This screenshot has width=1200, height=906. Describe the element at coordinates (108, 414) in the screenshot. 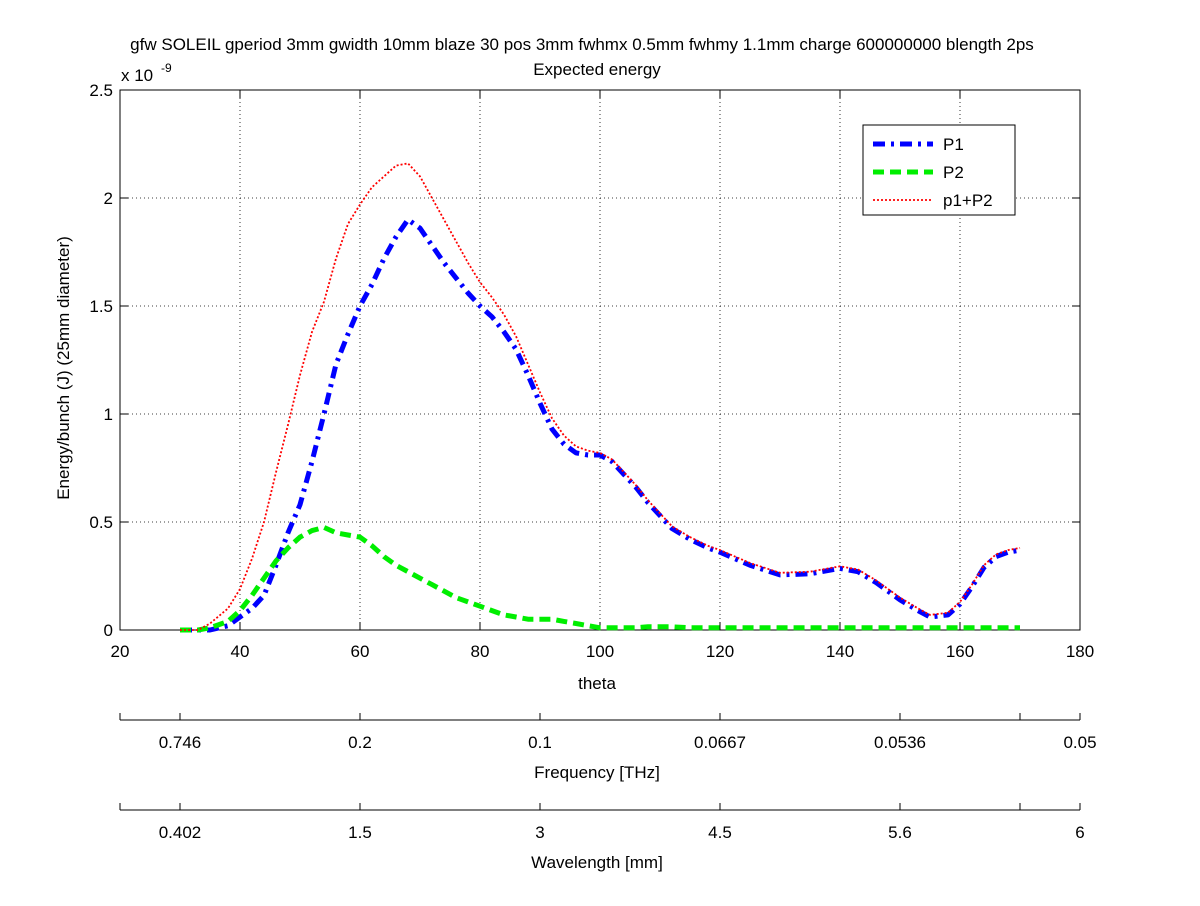

I see `y-tick-label: 1` at that location.